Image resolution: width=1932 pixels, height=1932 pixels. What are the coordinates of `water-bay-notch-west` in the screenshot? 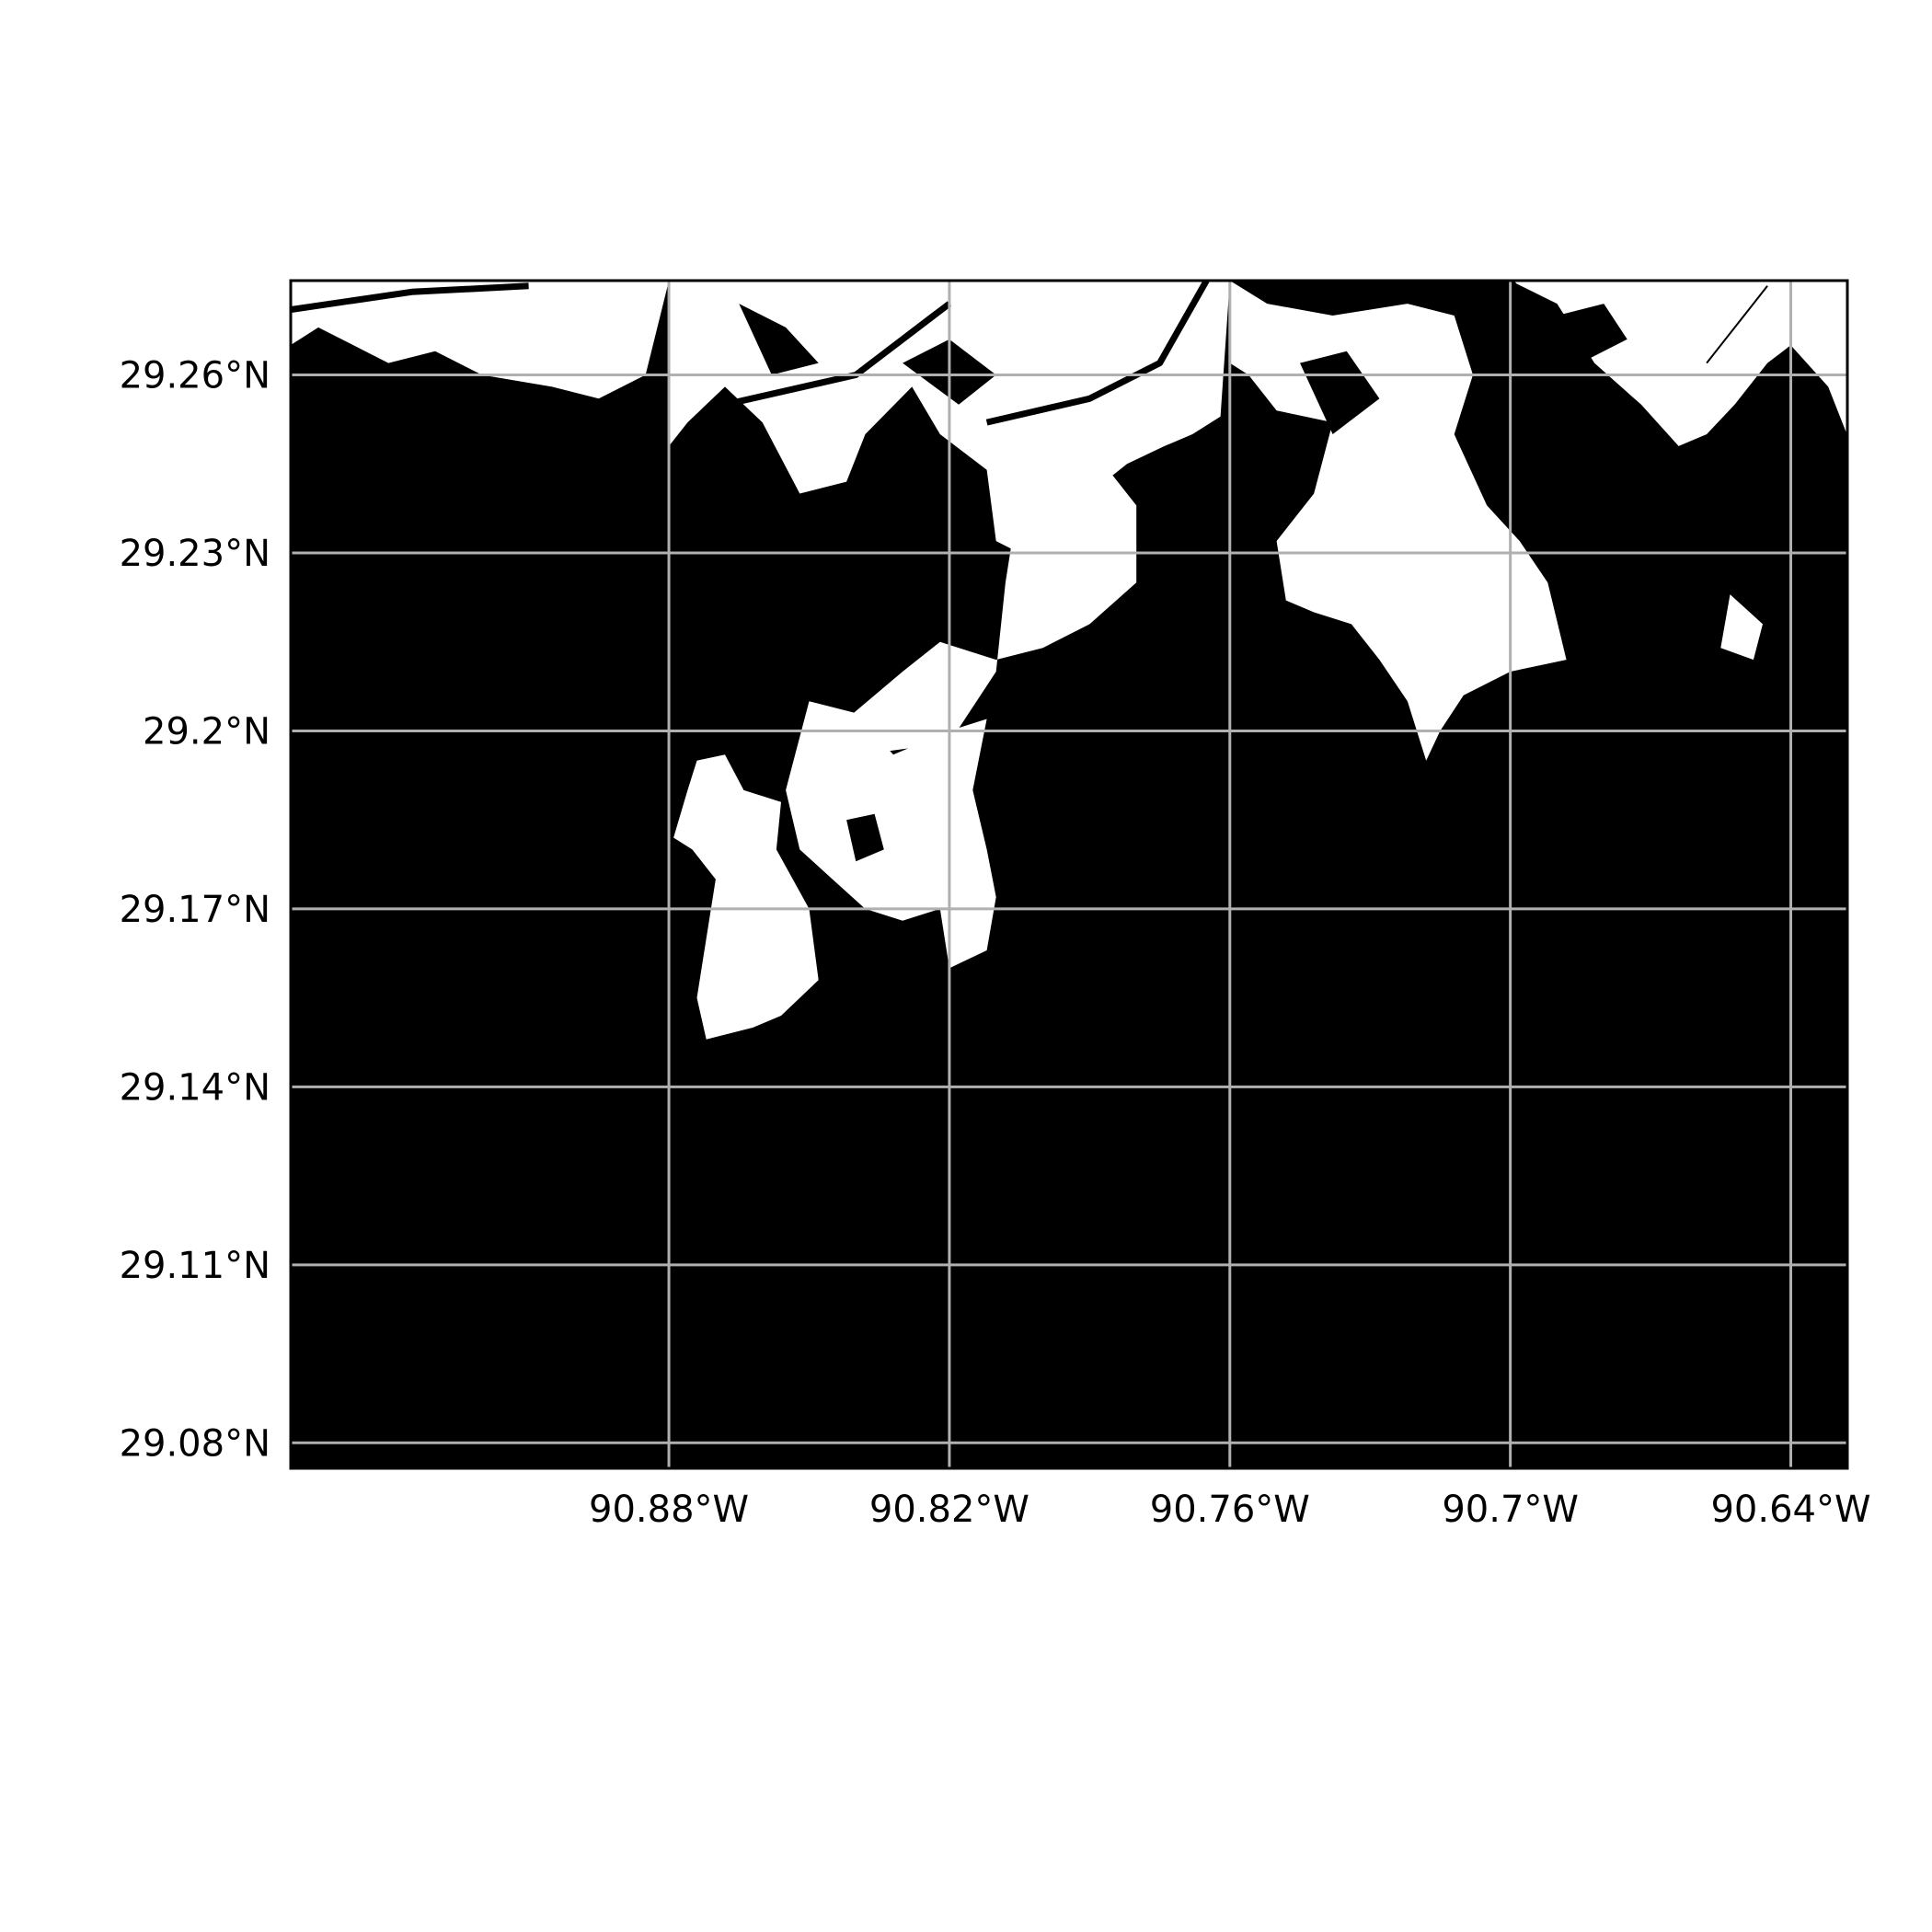 It's located at (779, 339).